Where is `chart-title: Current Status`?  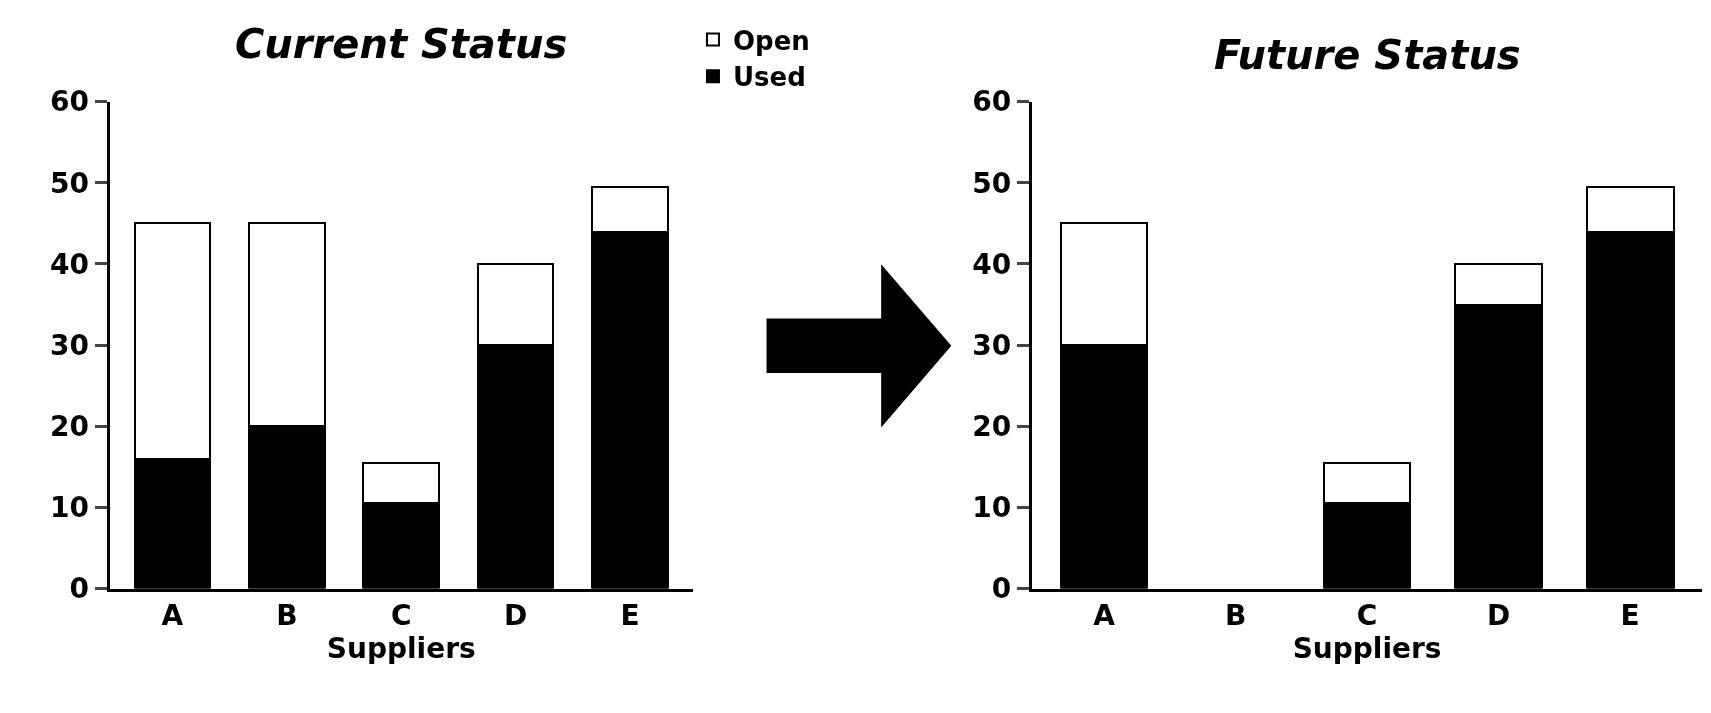
chart-title: Current Status is located at coordinates (401, 44).